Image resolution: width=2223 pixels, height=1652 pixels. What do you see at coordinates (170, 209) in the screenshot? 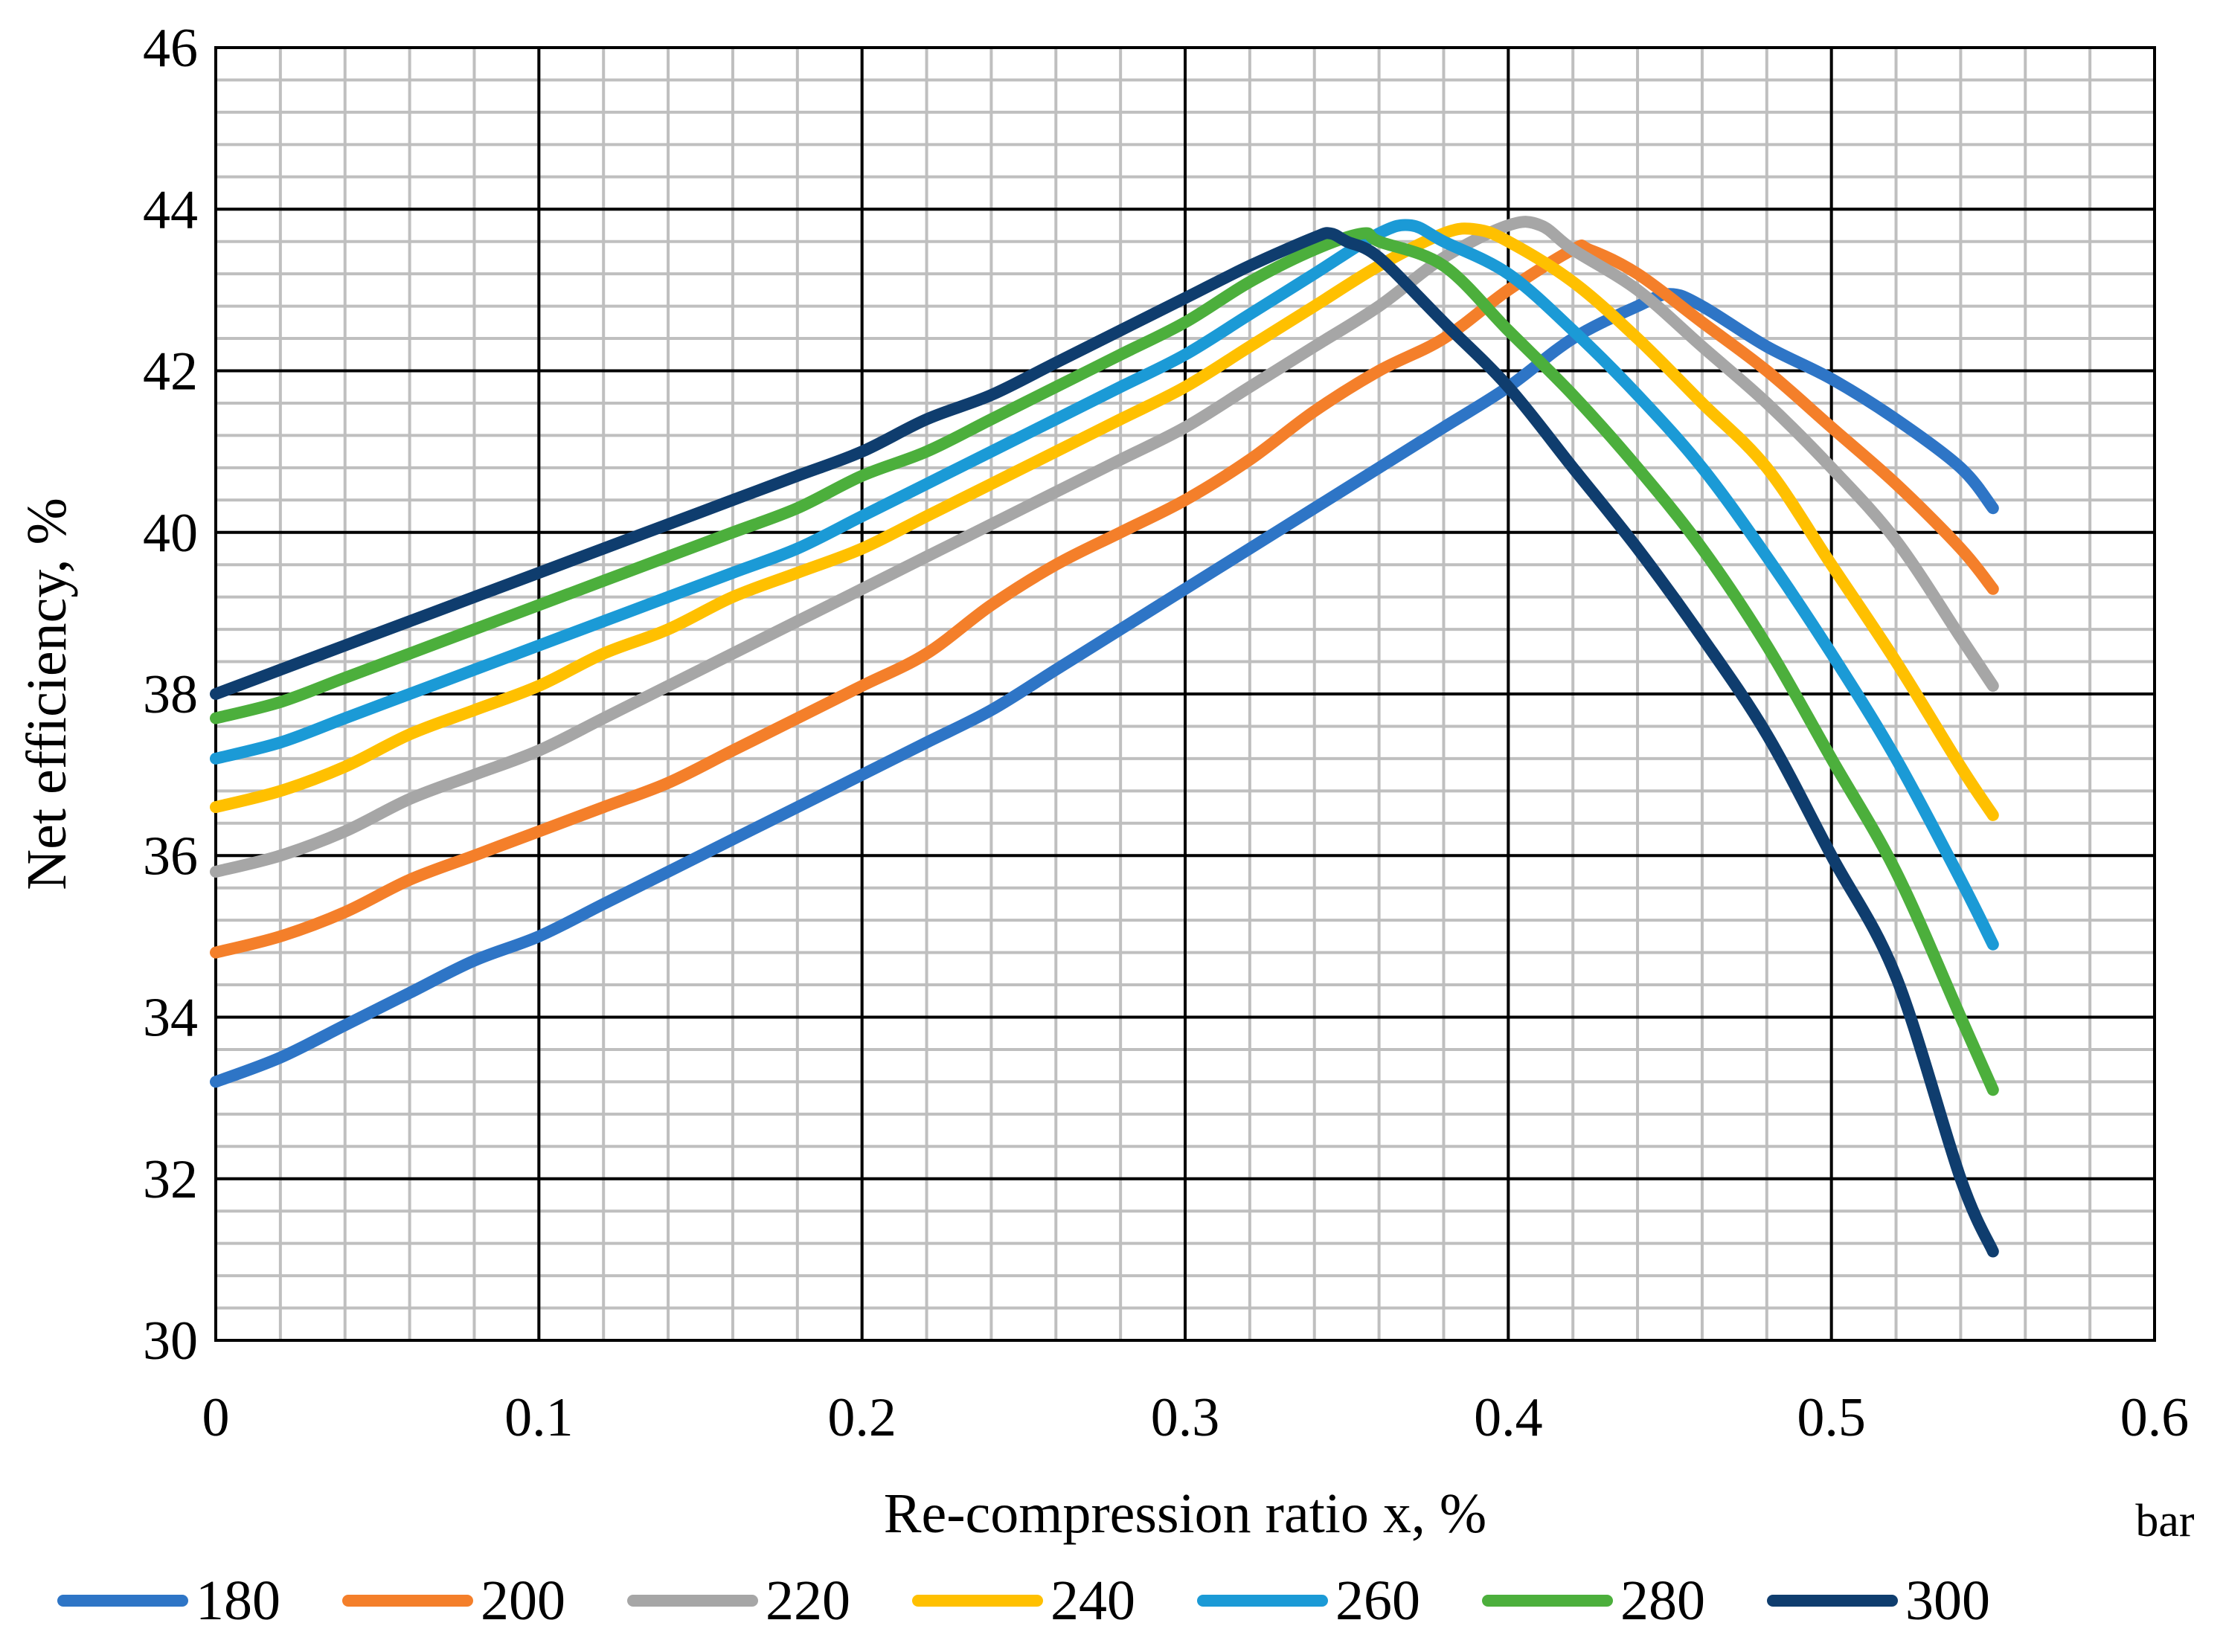
I see `y-tick-label: 44` at bounding box center [170, 209].